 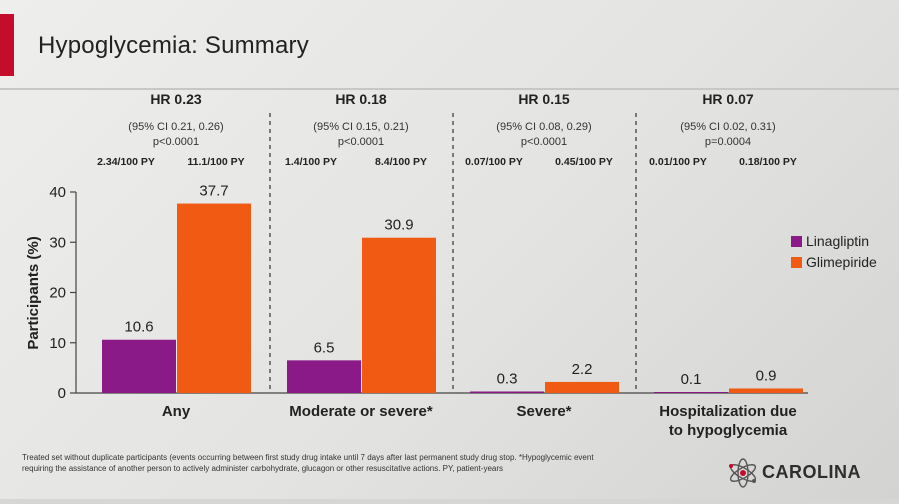 I want to click on y-tick-label: 0, so click(x=62, y=393).